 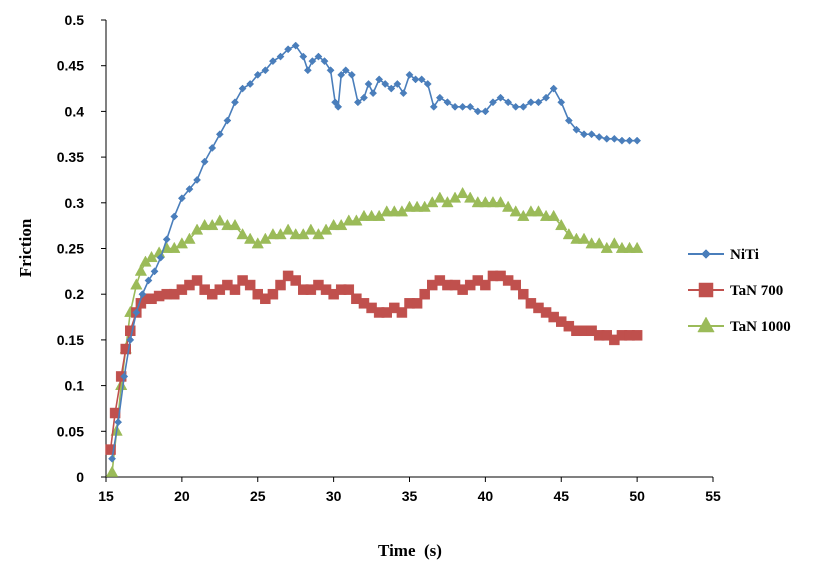 I want to click on y-tick-label: 0.35, so click(x=70, y=157).